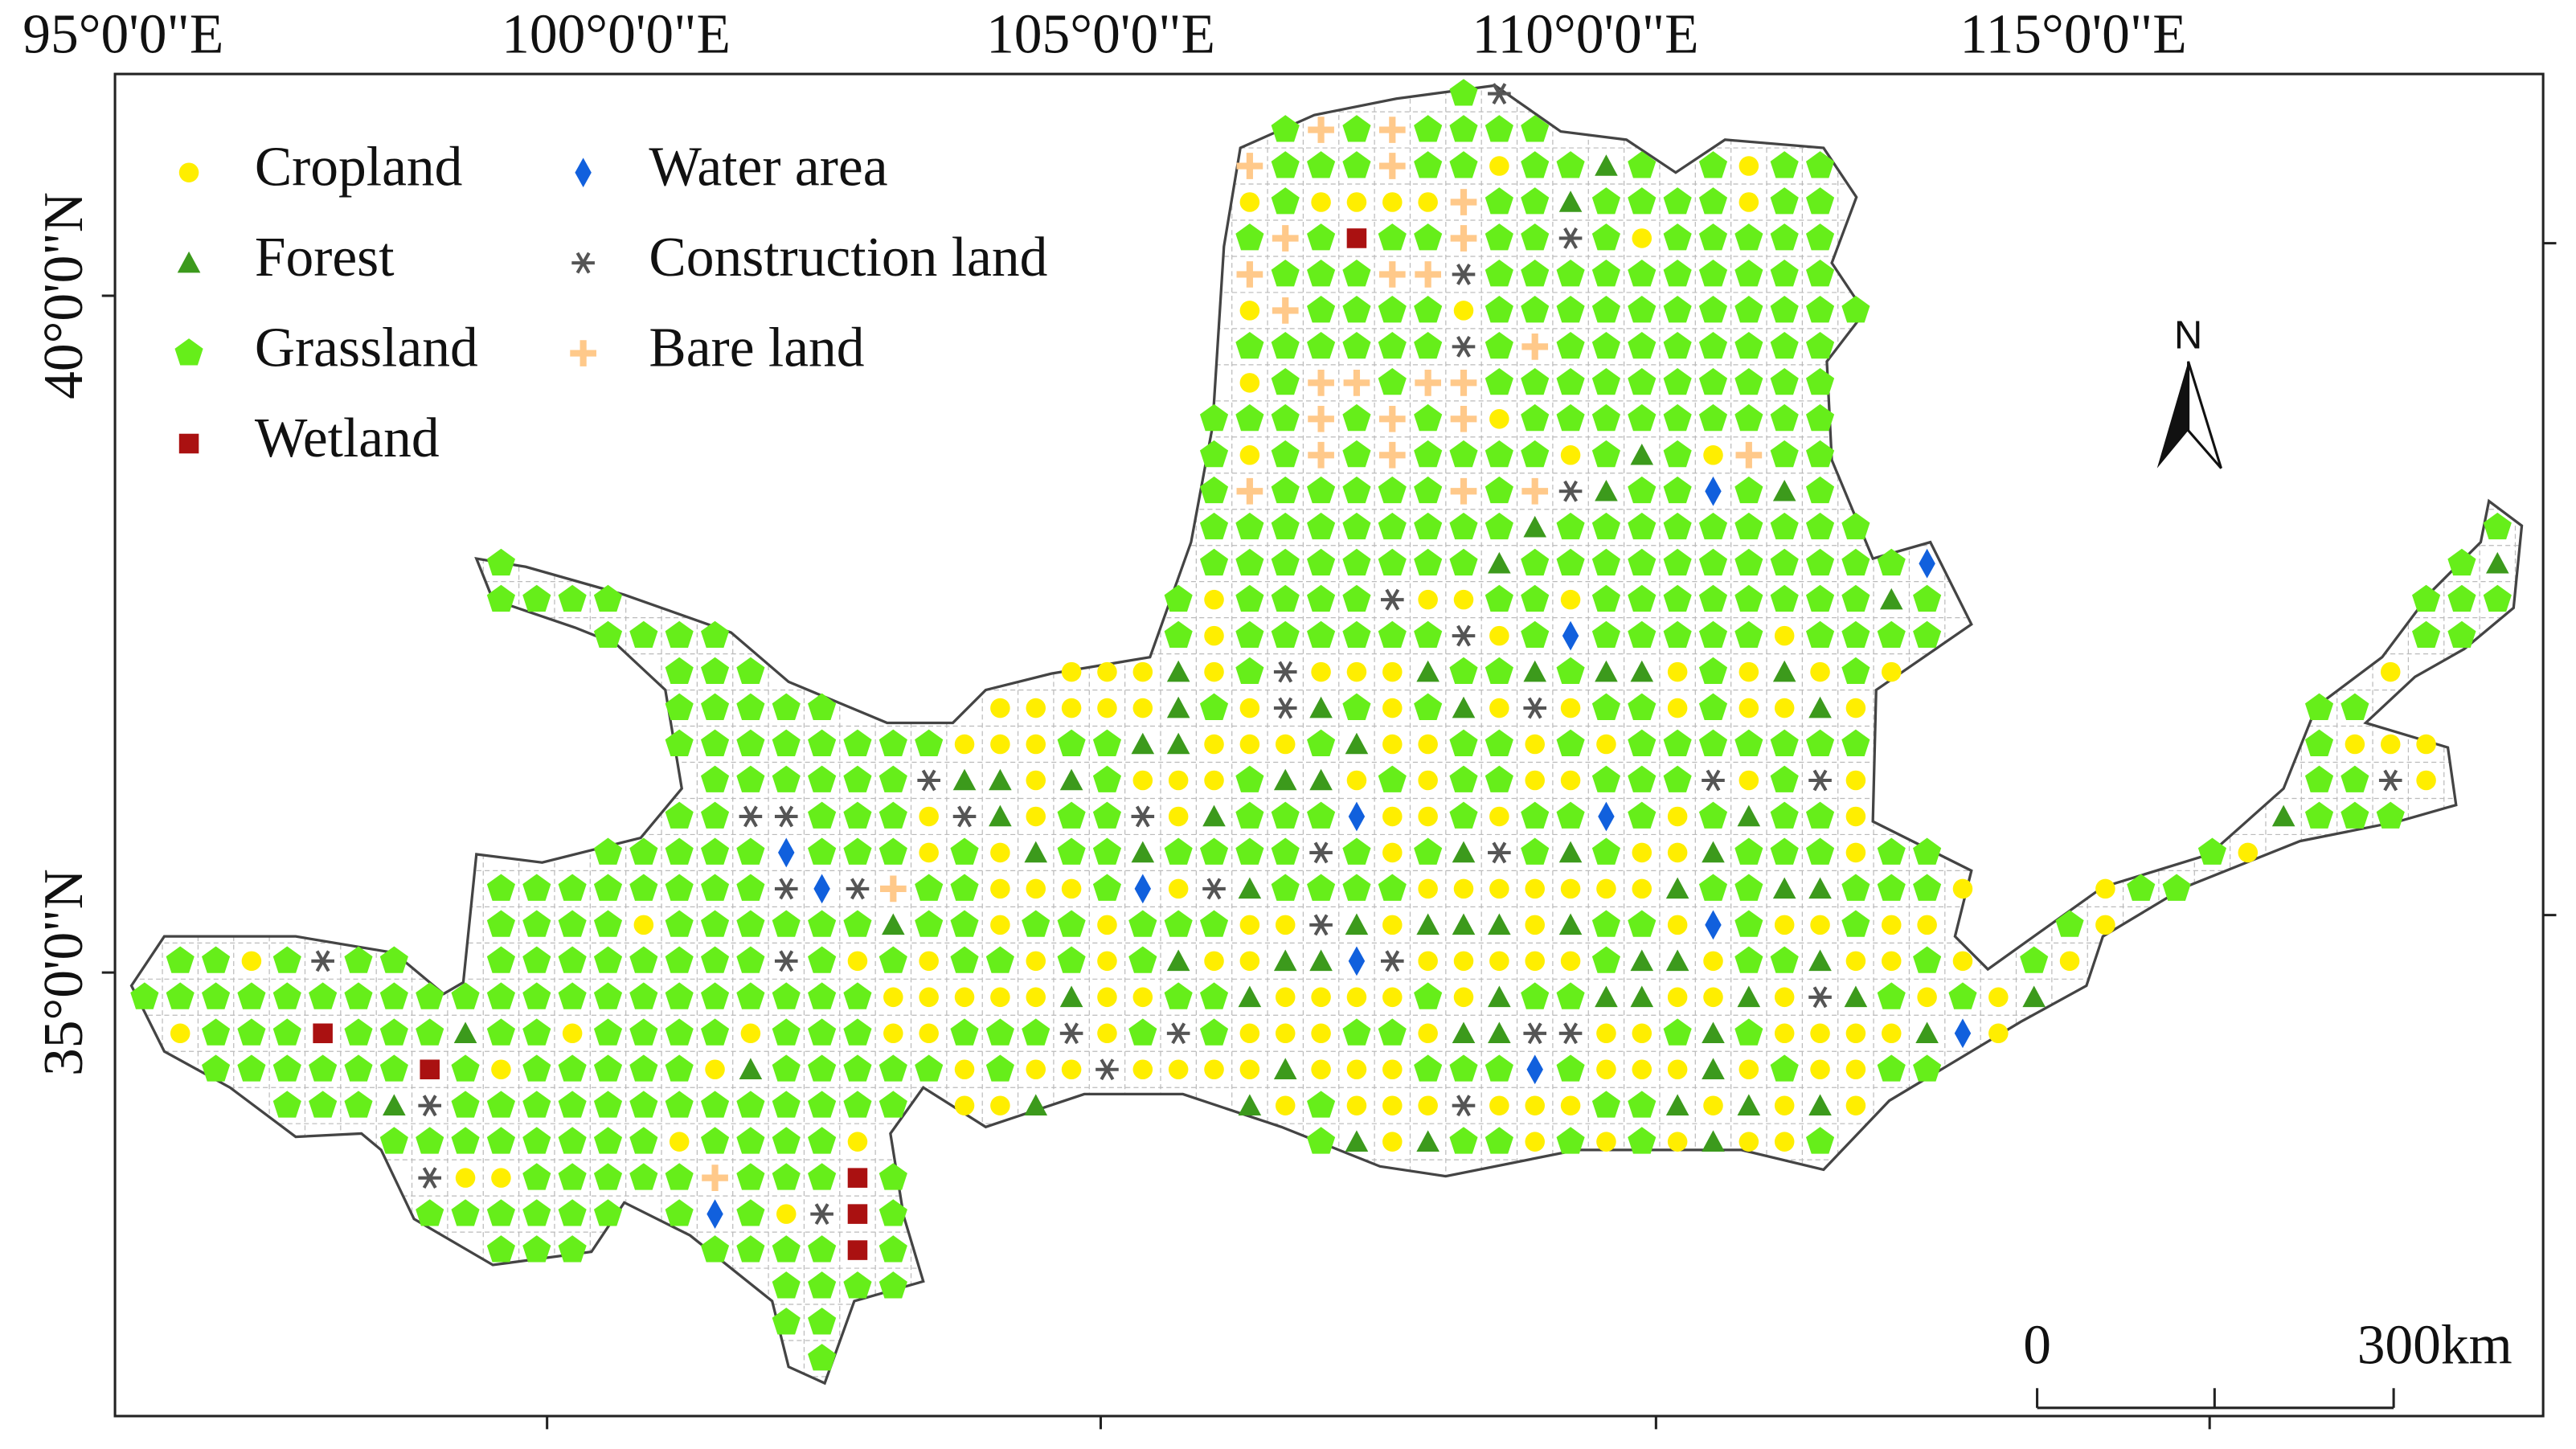 This screenshot has height=1449, width=2576. I want to click on scale-start: 0, so click(2037, 1346).